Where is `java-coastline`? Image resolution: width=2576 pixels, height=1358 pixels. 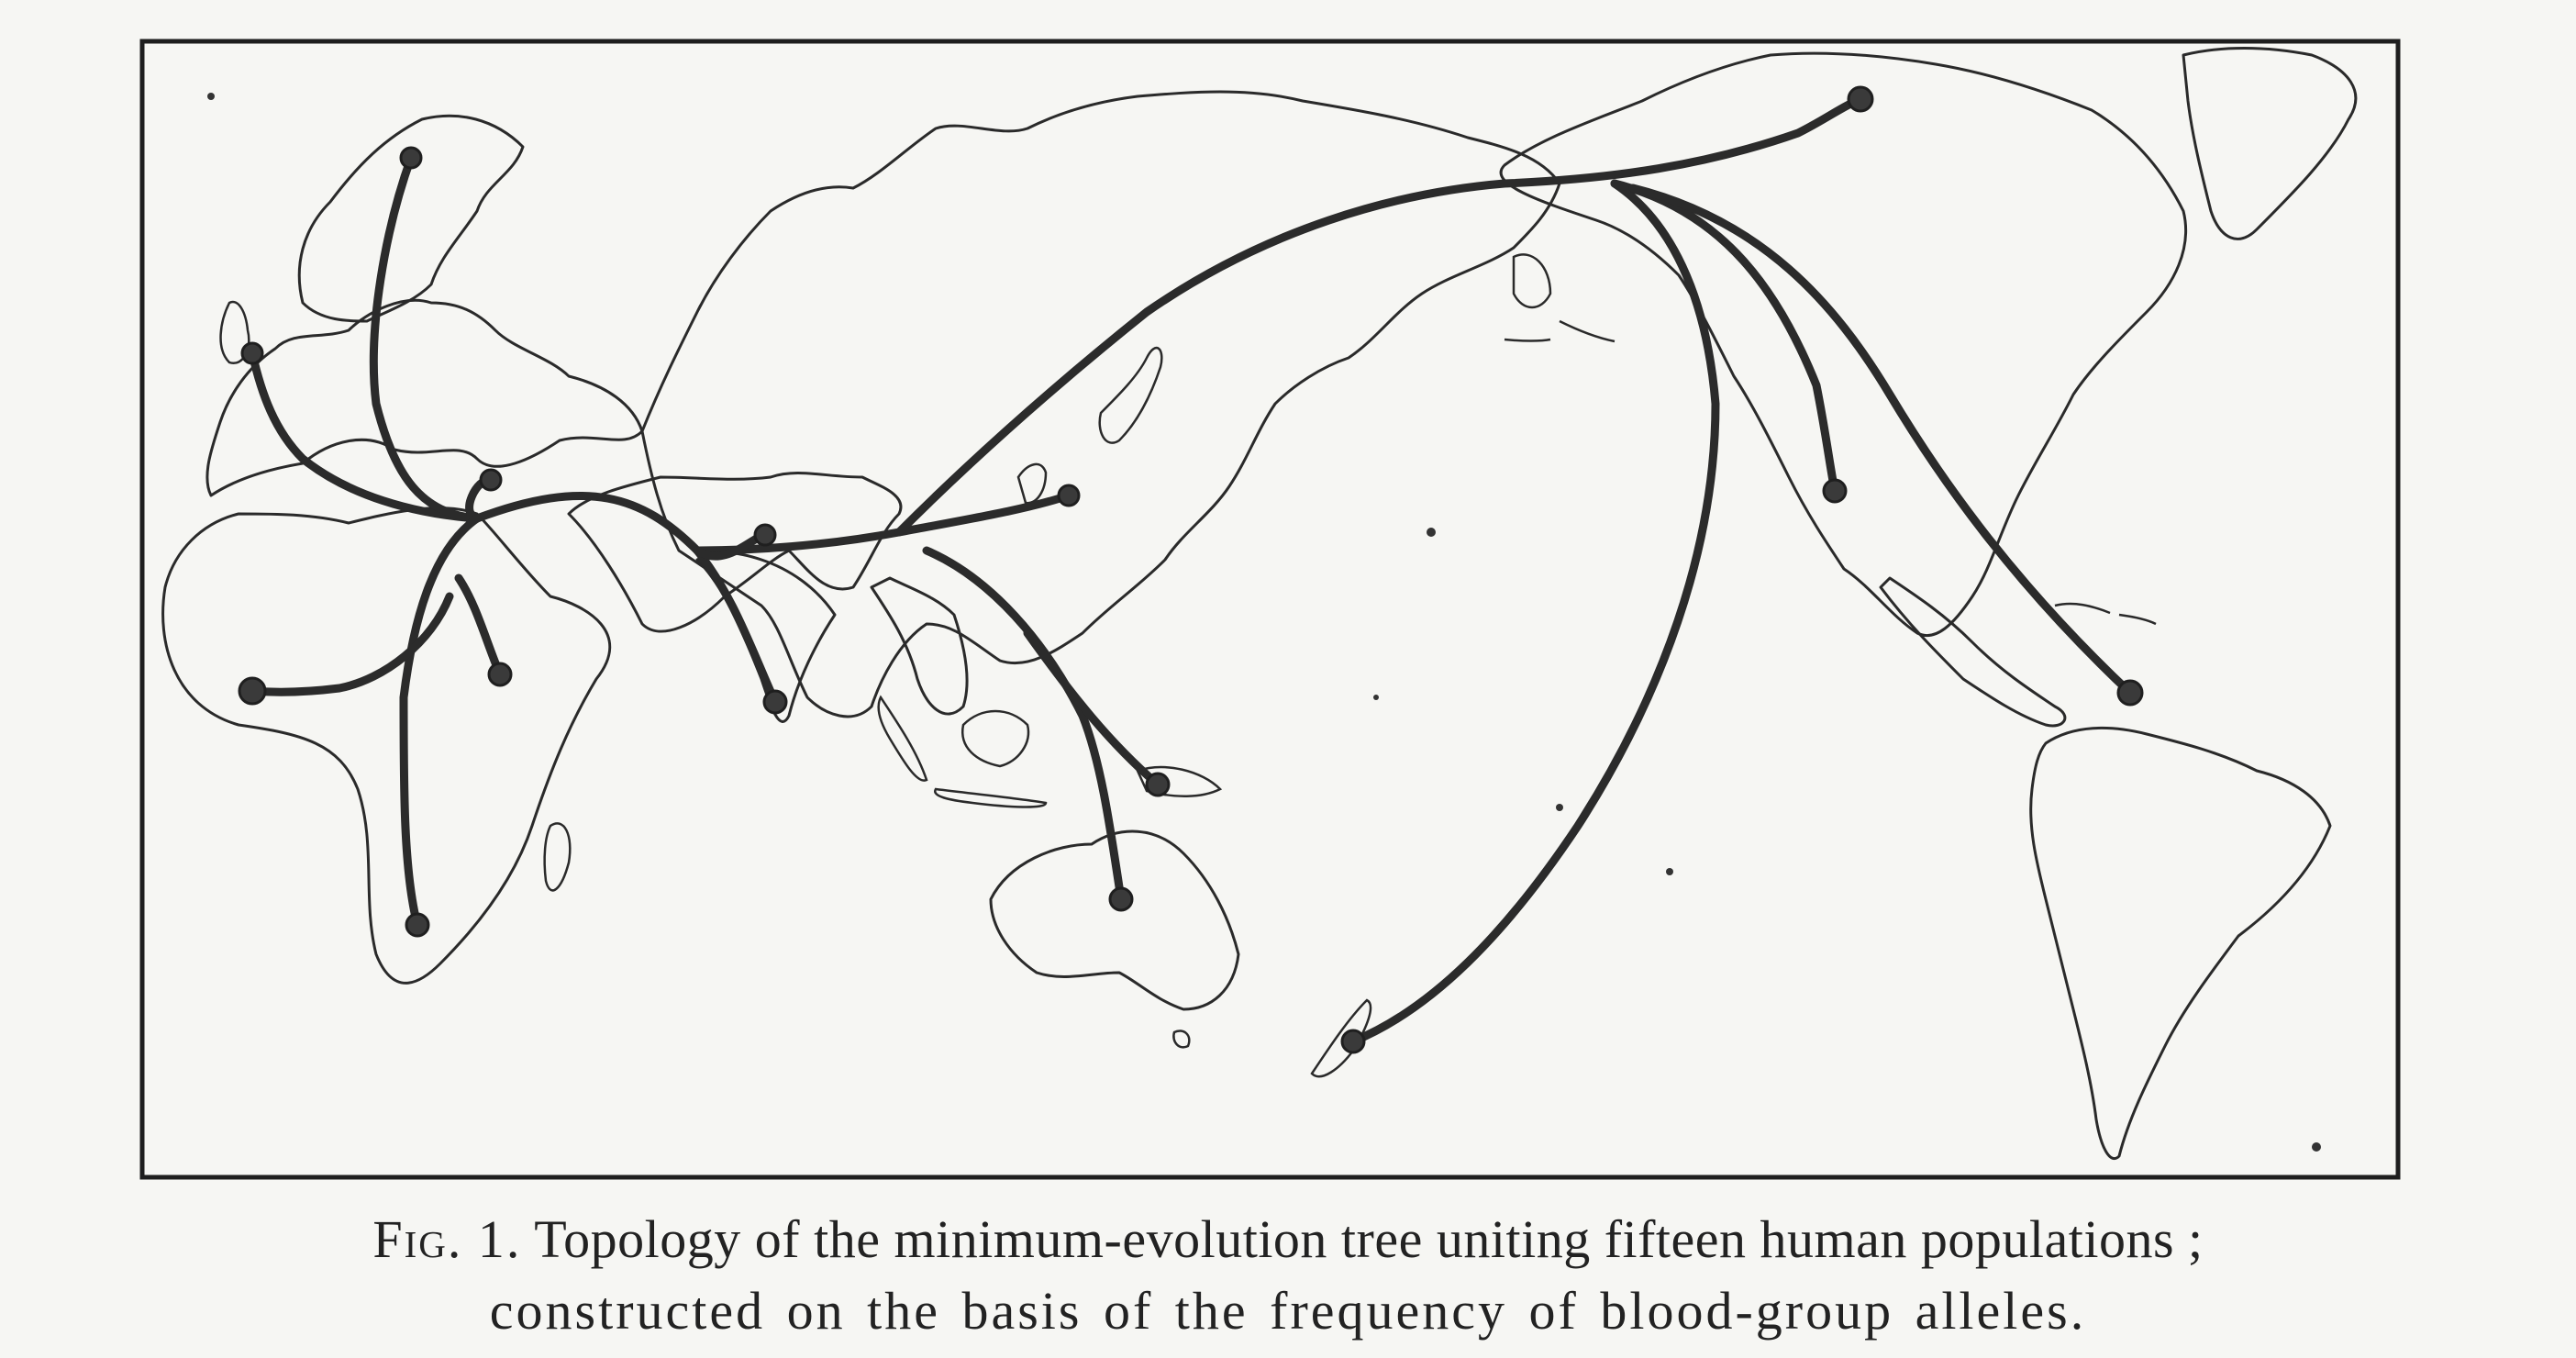
java-coastline is located at coordinates (991, 797).